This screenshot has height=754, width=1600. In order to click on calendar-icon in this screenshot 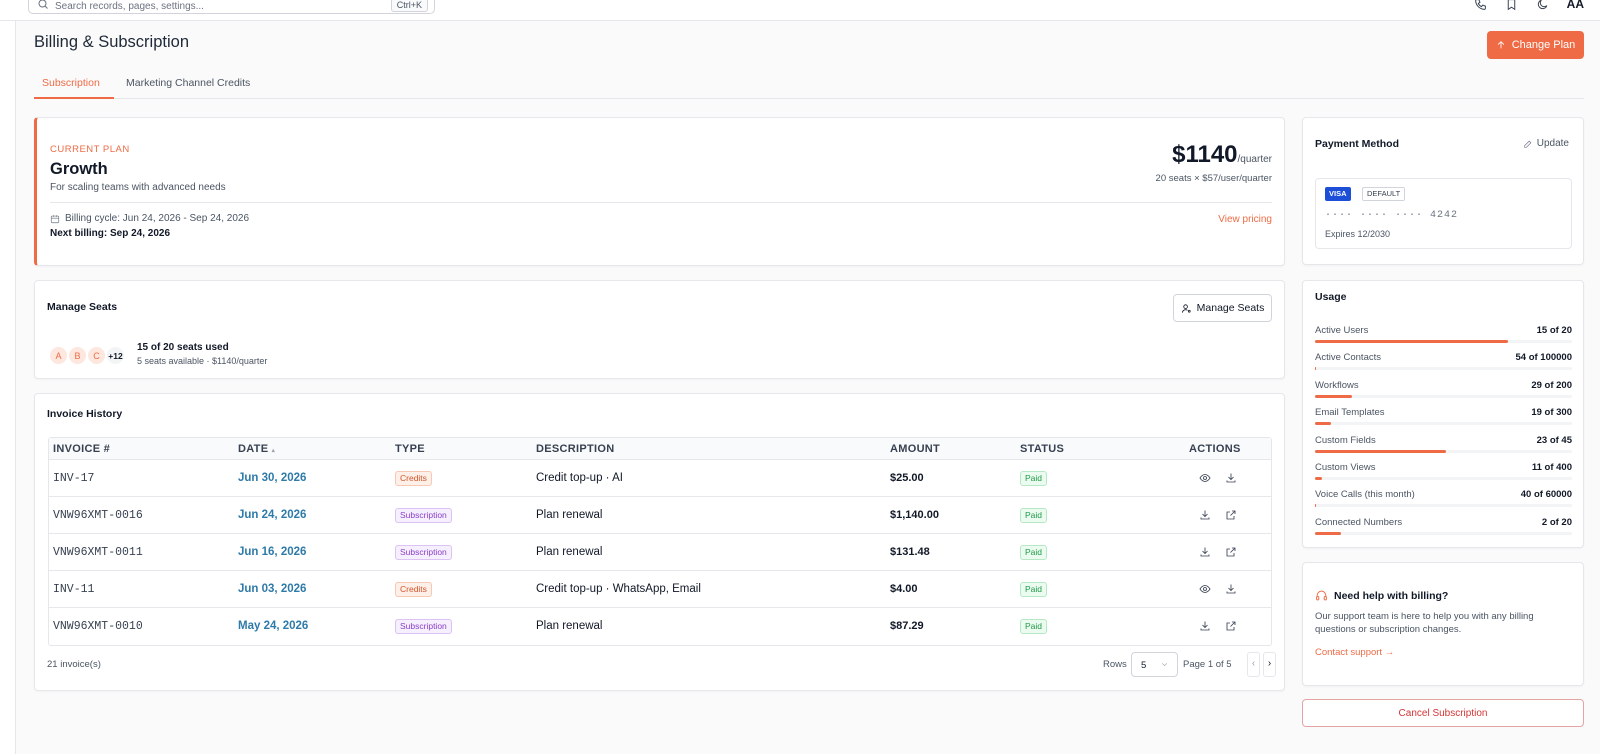, I will do `click(55, 218)`.